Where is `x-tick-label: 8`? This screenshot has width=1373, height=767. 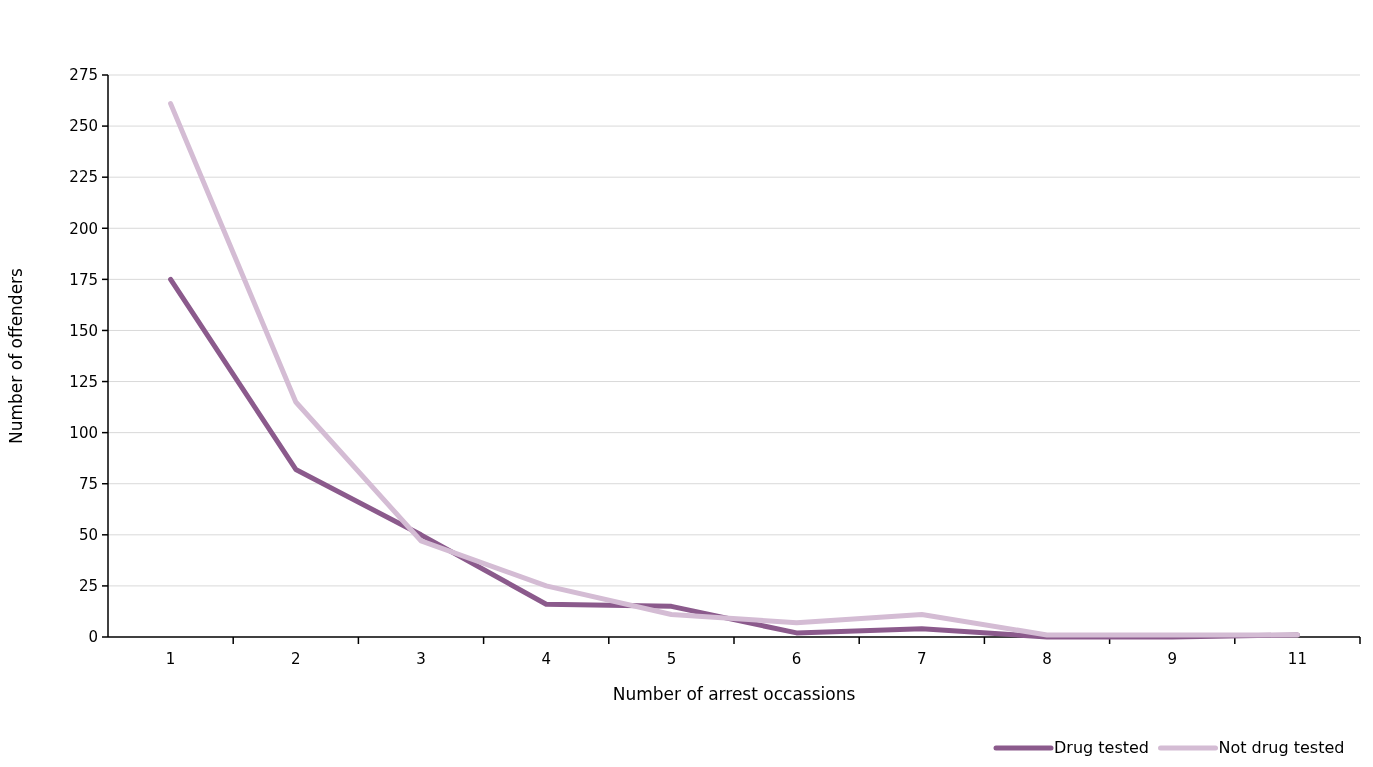
x-tick-label: 8 is located at coordinates (1047, 659).